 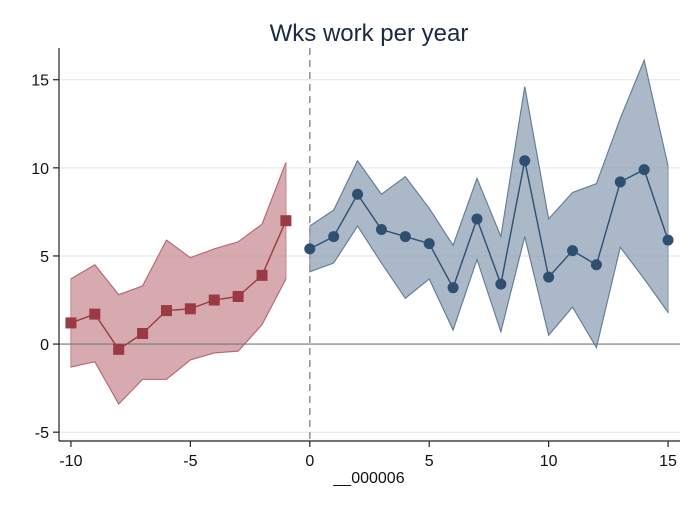 What do you see at coordinates (40, 169) in the screenshot?
I see `y-tick-label: 10` at bounding box center [40, 169].